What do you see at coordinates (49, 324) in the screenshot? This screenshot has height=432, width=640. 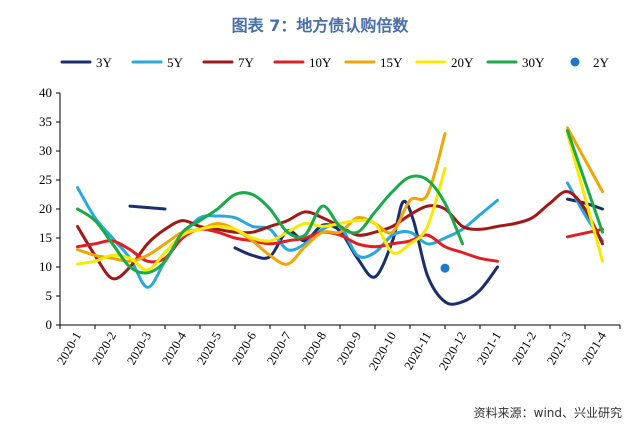 I see `y-tick-label: 0` at bounding box center [49, 324].